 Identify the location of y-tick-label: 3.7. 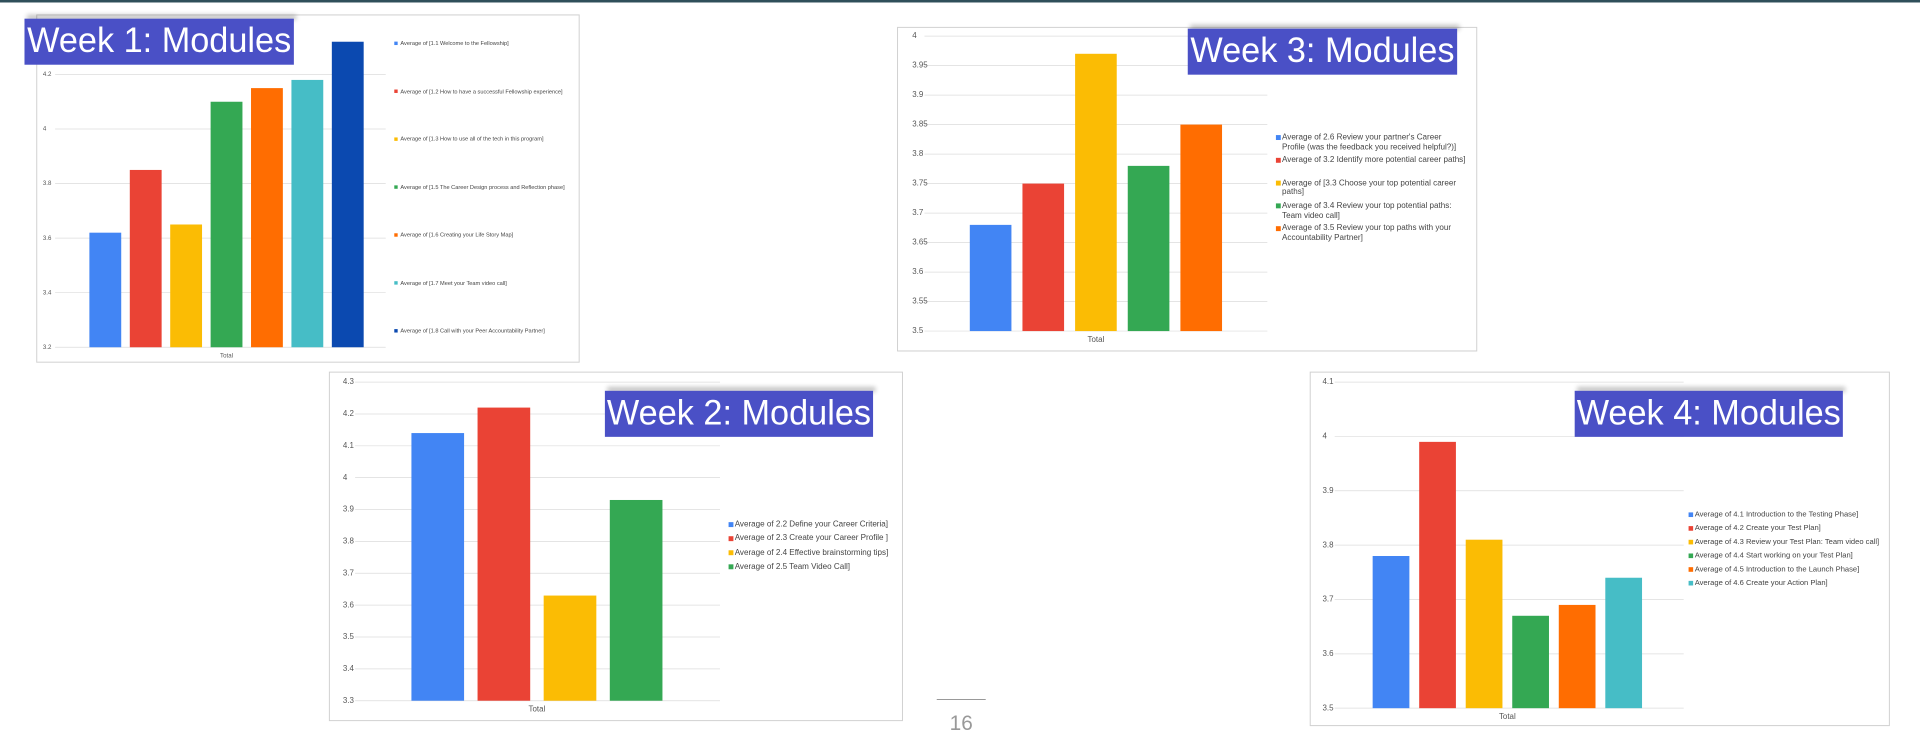
(349, 572).